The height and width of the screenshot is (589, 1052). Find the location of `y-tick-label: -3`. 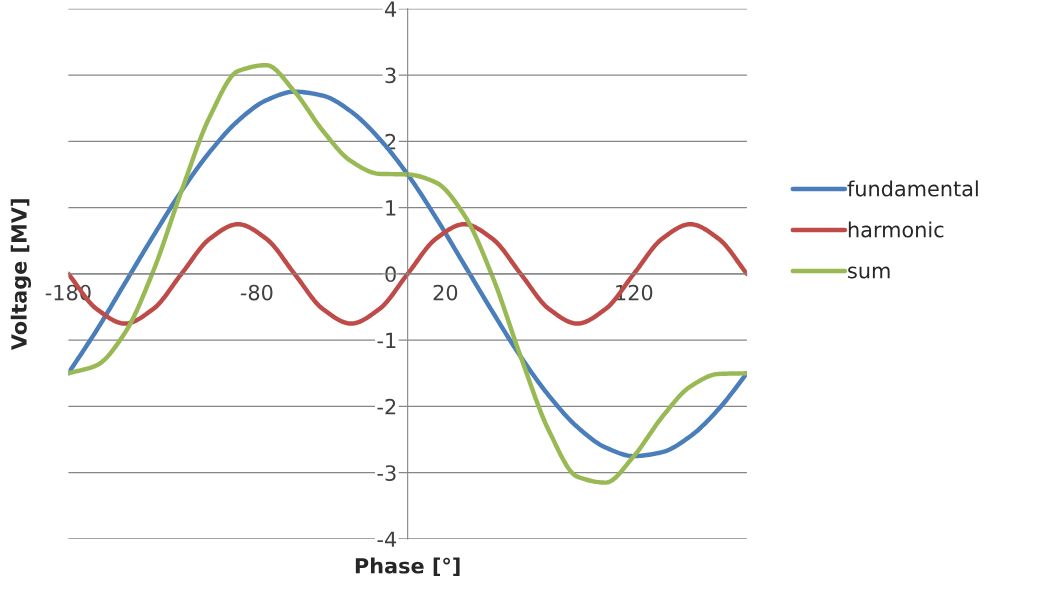

y-tick-label: -3 is located at coordinates (386, 473).